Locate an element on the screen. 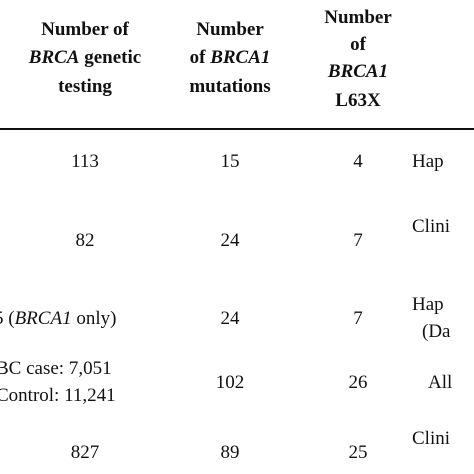  row4-l63x: 26 is located at coordinates (358, 382).